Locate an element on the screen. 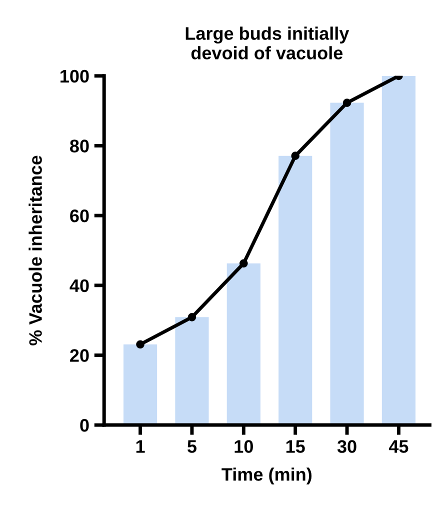 The height and width of the screenshot is (506, 443). x-axis-title: Time (min) is located at coordinates (267, 476).